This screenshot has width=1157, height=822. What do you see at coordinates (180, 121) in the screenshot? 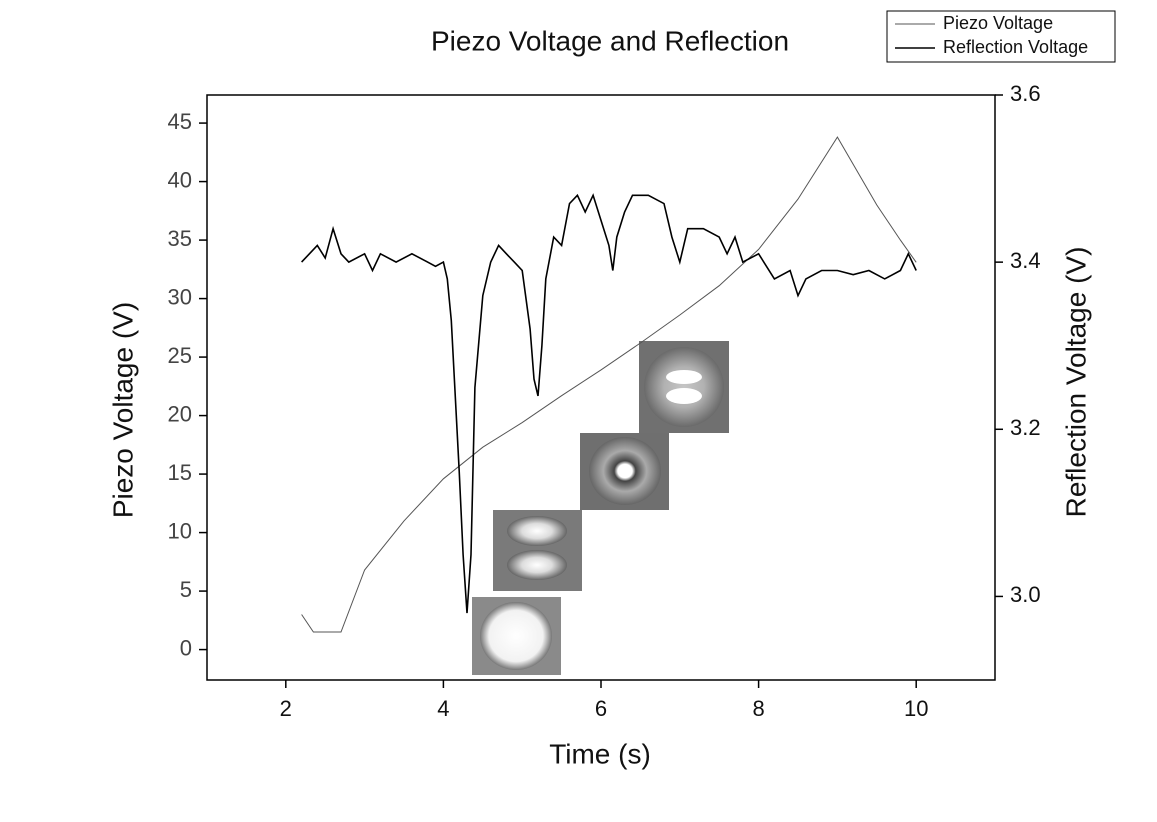
I see `y-tick-label: 45` at bounding box center [180, 121].